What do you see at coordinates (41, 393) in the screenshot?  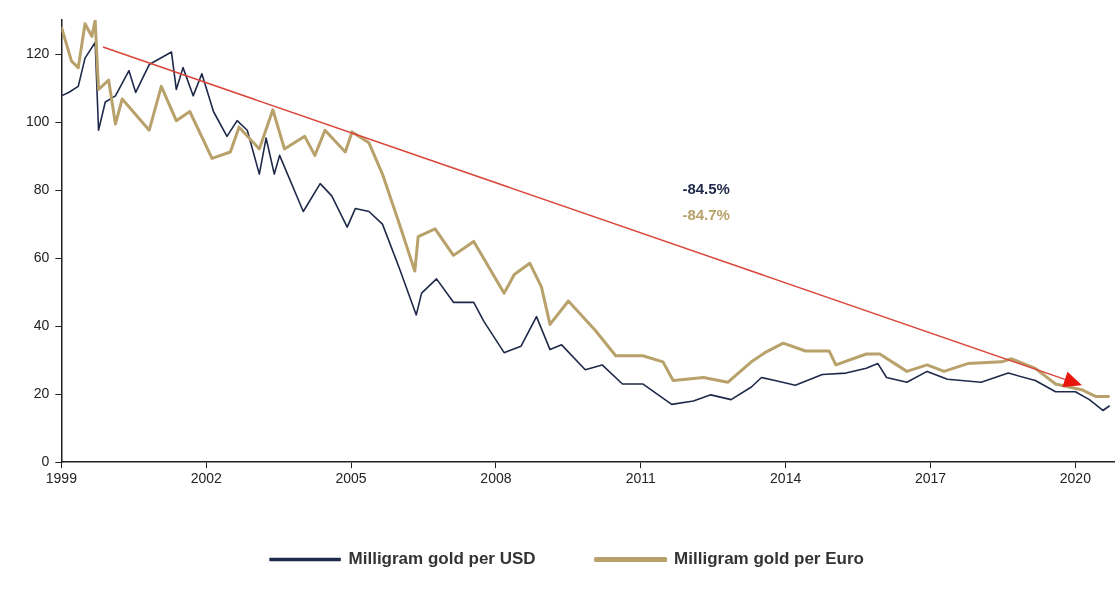 I see `y-tick-label: 20` at bounding box center [41, 393].